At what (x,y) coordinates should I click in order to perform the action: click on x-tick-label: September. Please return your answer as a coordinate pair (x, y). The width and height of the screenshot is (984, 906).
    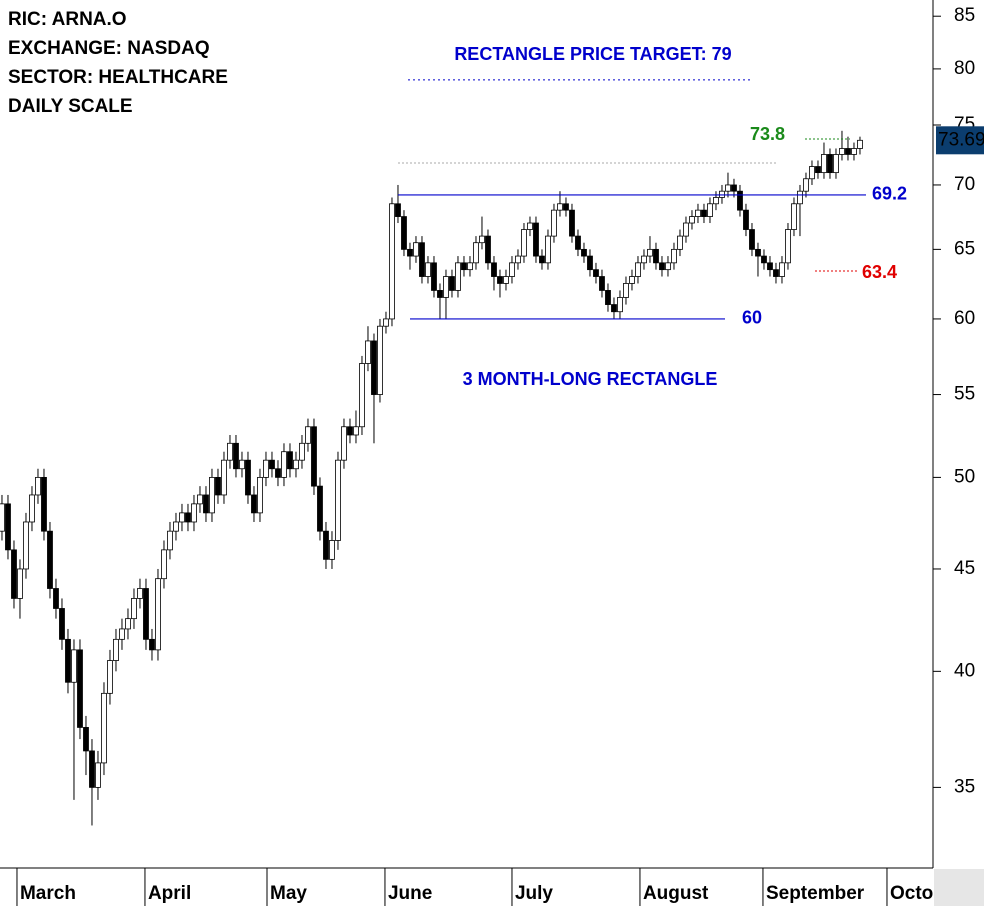
    Looking at the image, I should click on (815, 893).